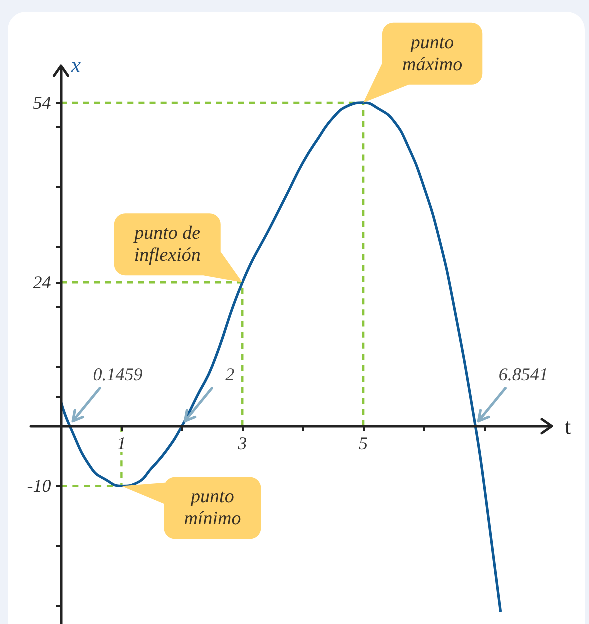 The height and width of the screenshot is (624, 589). What do you see at coordinates (230, 374) in the screenshot?
I see `annotation: 2` at bounding box center [230, 374].